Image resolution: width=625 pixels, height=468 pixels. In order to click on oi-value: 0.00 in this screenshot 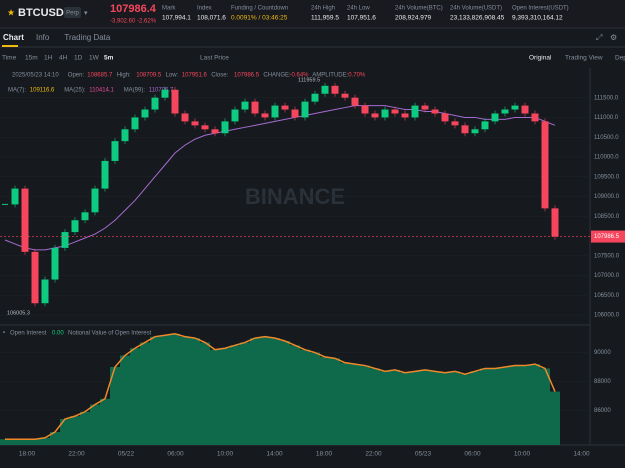, I will do `click(58, 334)`.